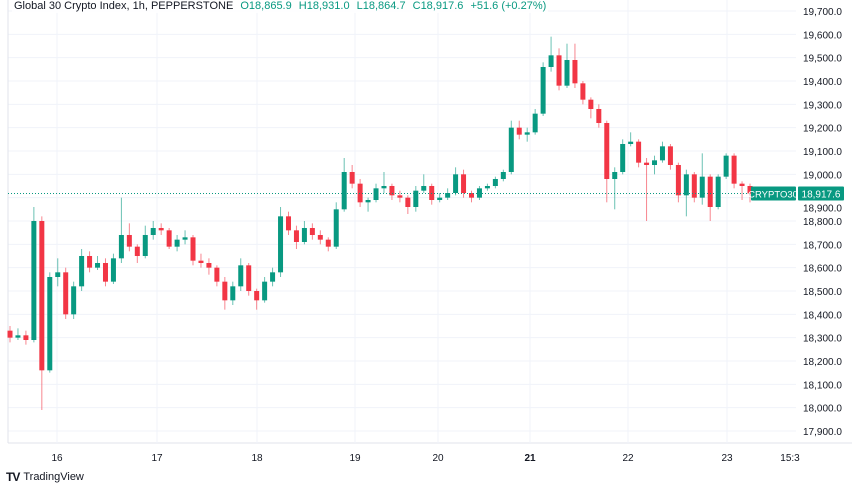  Describe the element at coordinates (508, 6) in the screenshot. I see `change-value: +51.6 (+0.27%)` at that location.